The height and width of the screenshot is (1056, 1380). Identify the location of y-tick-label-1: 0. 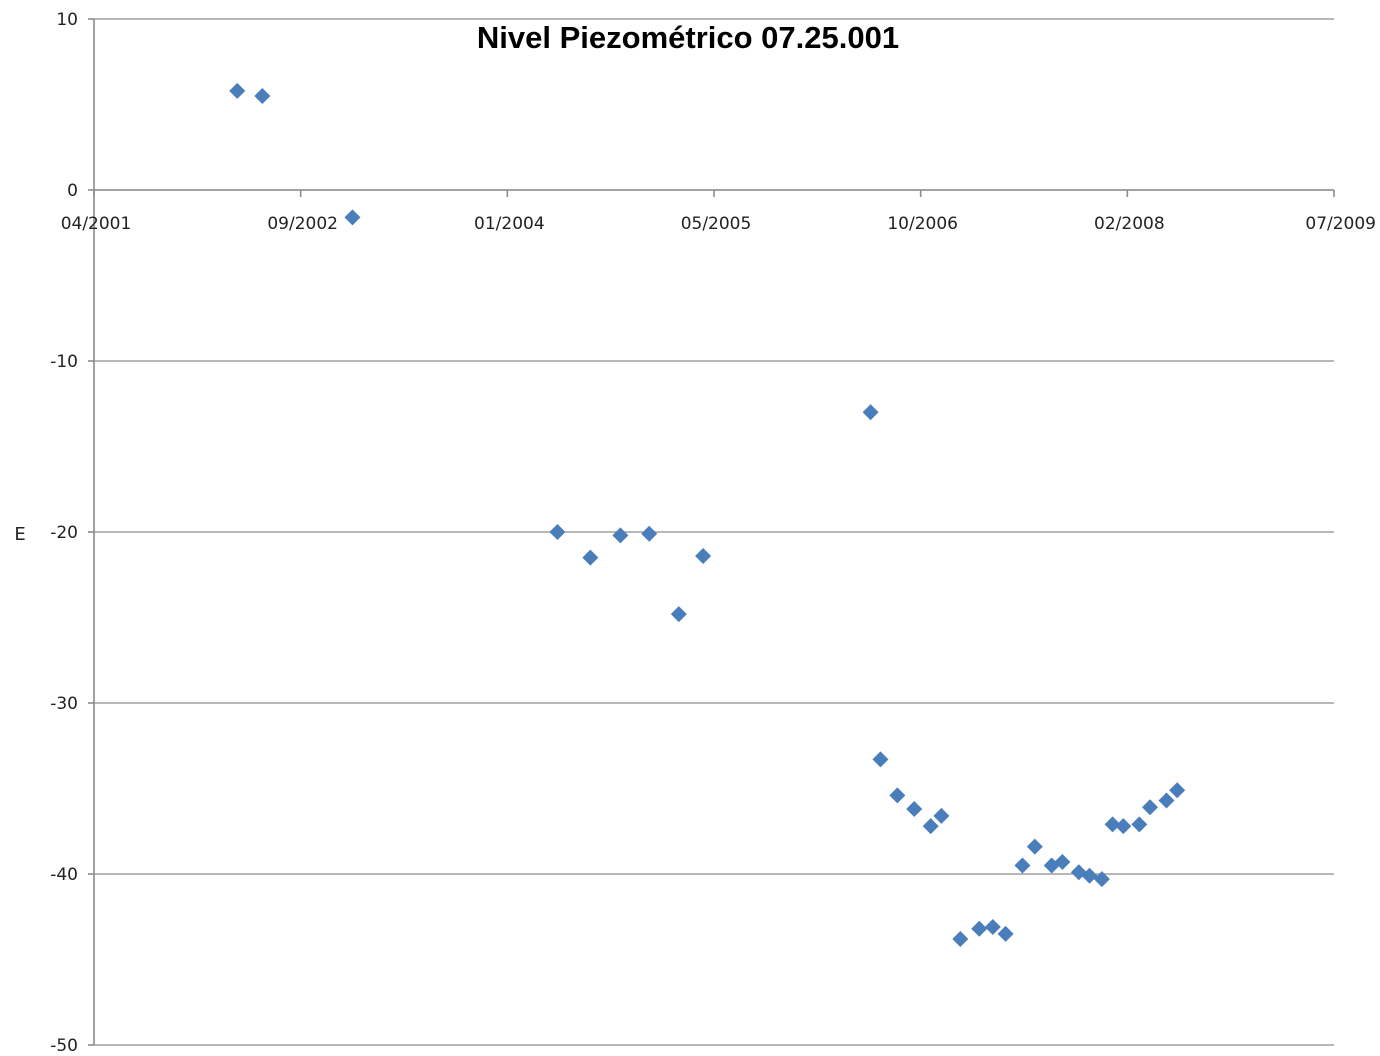
(72, 191).